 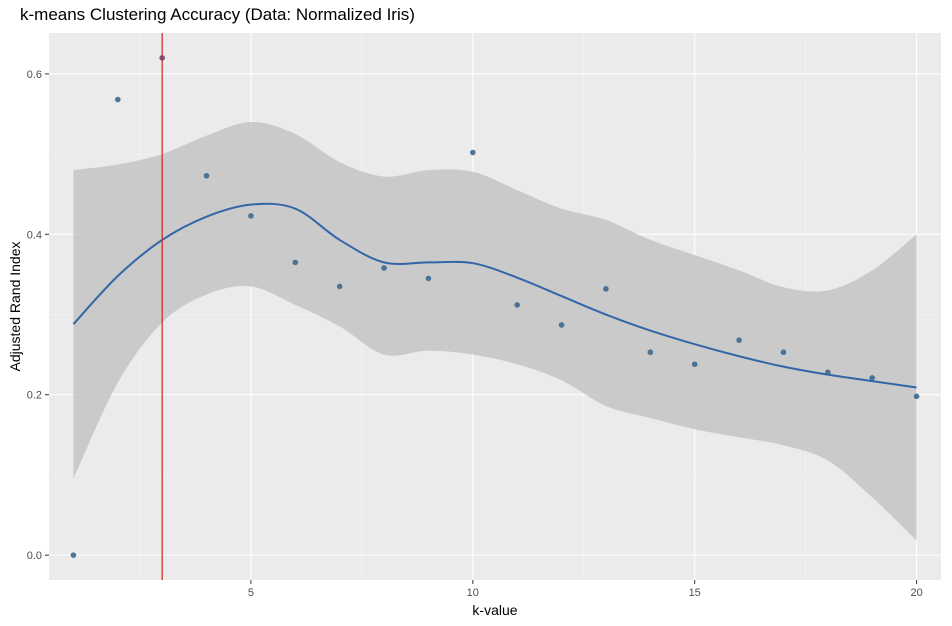 What do you see at coordinates (585, 589) in the screenshot?
I see `x-axis: 5 10 15 20` at bounding box center [585, 589].